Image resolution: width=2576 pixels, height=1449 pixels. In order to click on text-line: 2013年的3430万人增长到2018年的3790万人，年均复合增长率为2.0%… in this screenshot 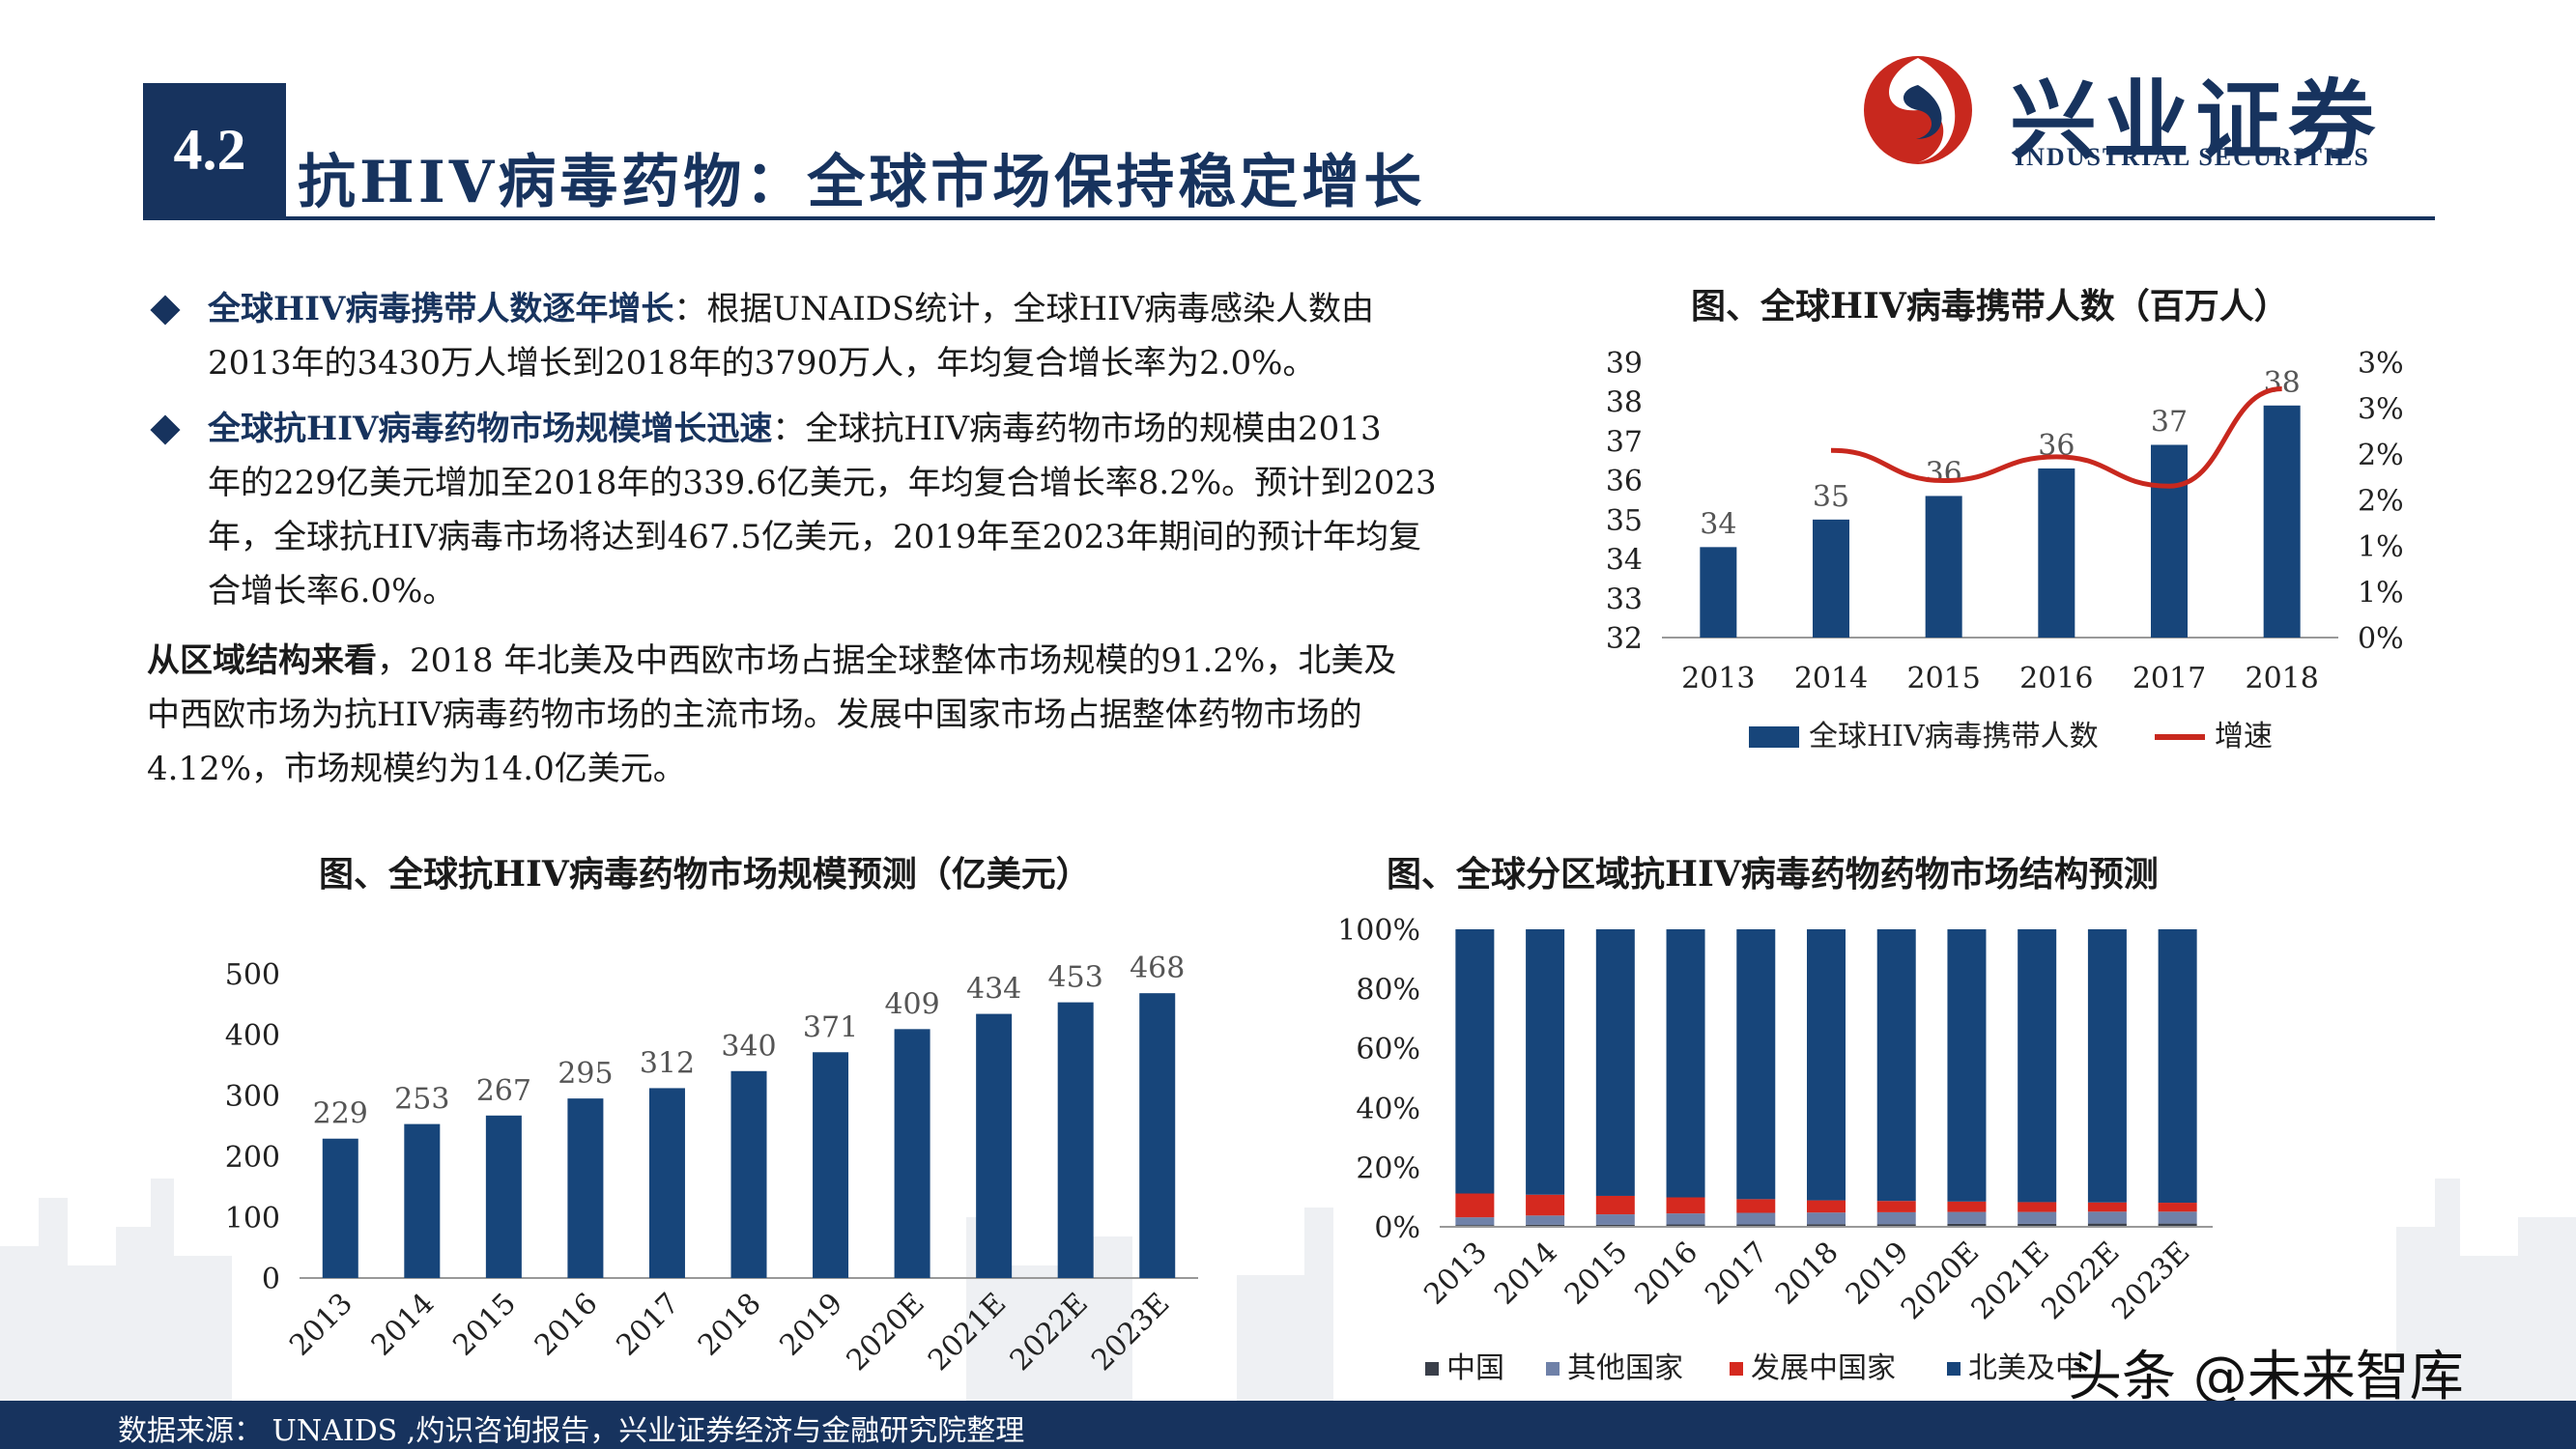, I will do `click(762, 363)`.